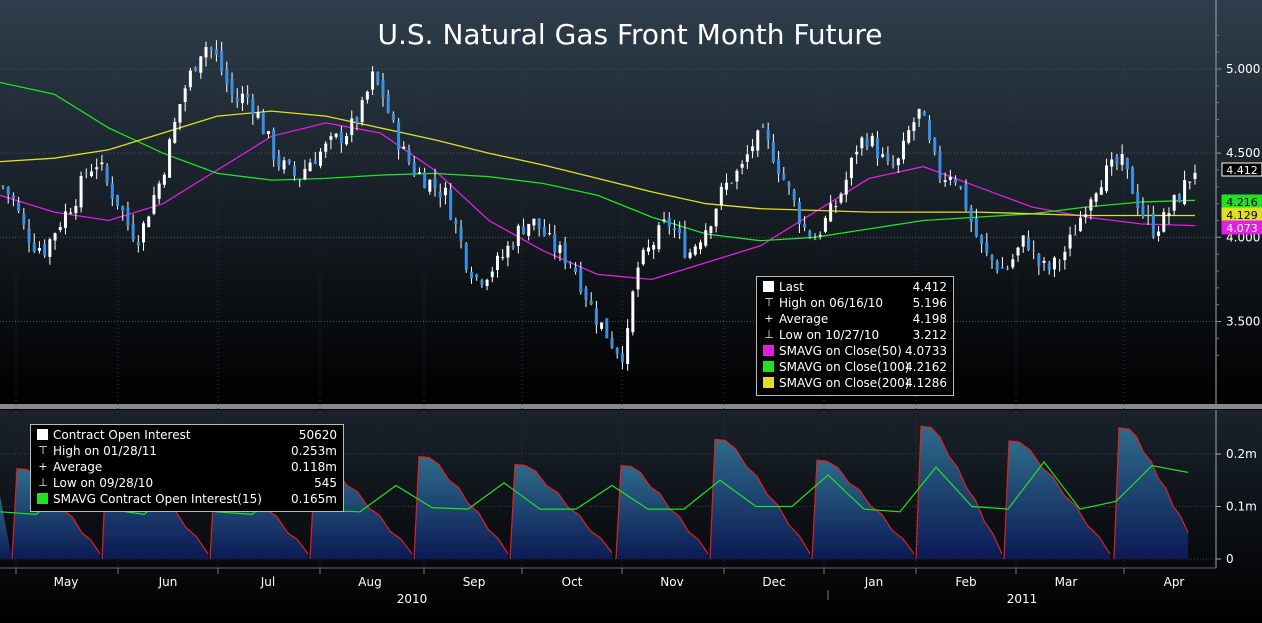  I want to click on legend-symbol-icon, so click(768, 286).